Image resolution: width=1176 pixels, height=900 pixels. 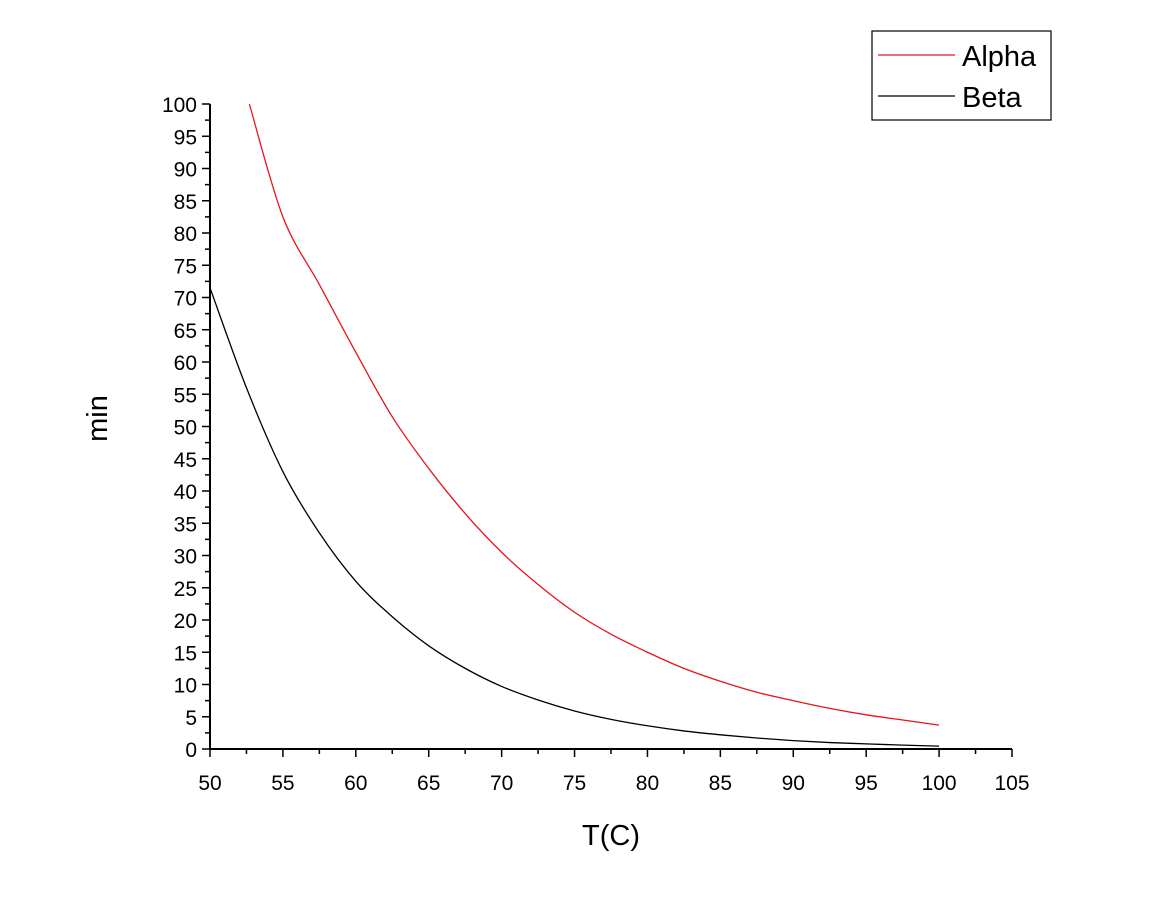 I want to click on y-tick-label: 95, so click(x=185, y=137).